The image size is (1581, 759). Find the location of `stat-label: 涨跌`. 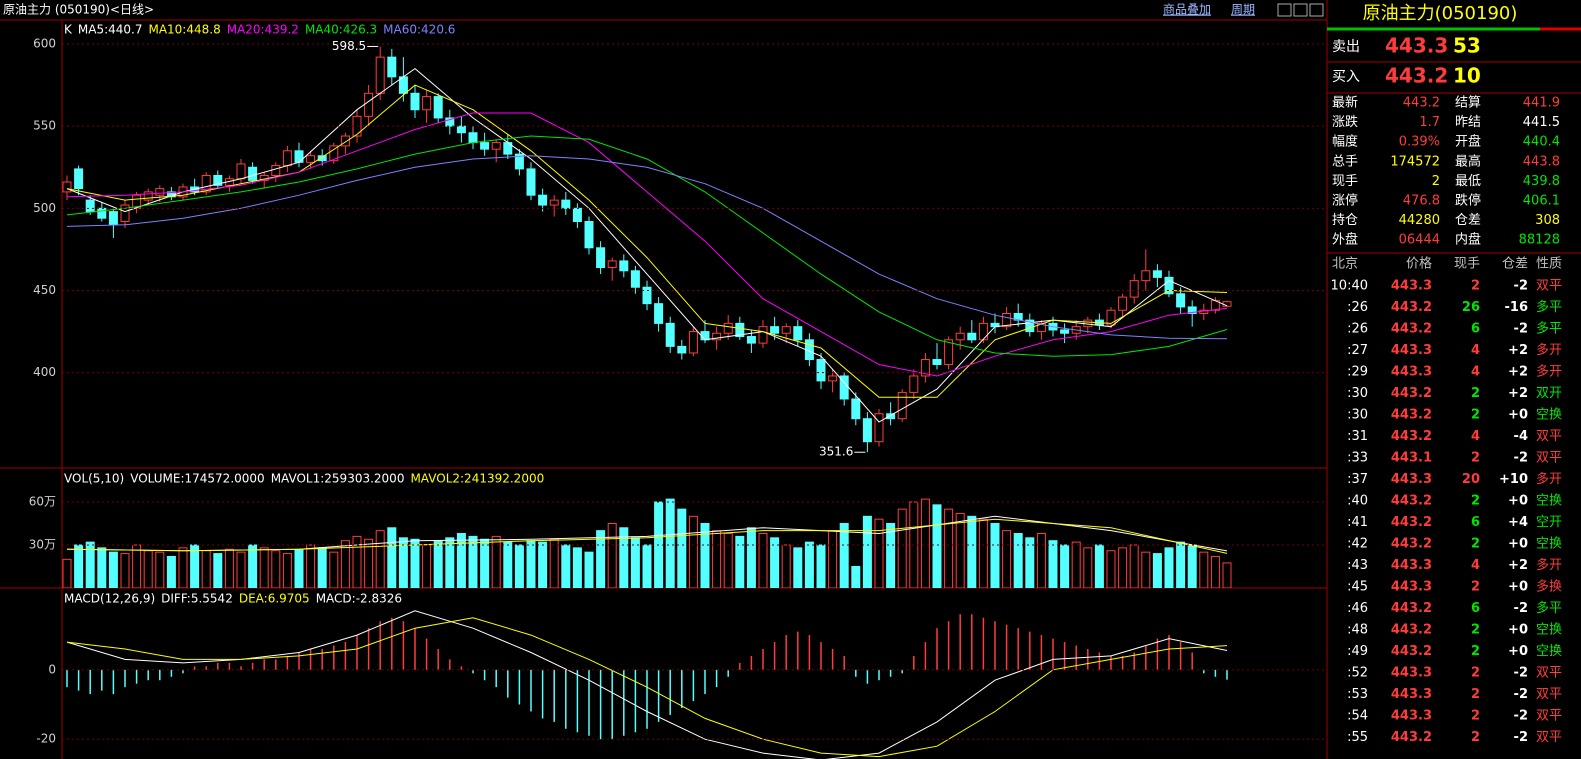

stat-label: 涨跌 is located at coordinates (1345, 122).